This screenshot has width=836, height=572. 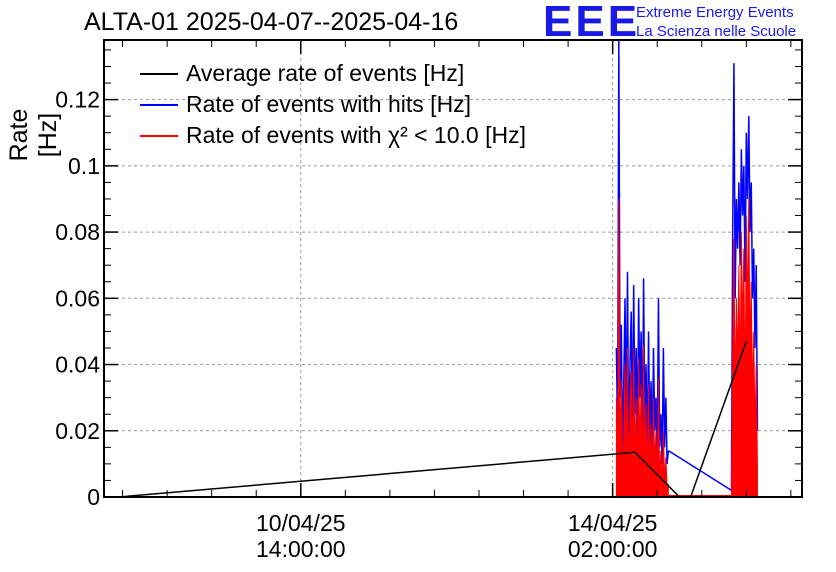 What do you see at coordinates (33, 135) in the screenshot?
I see `y-axis-label: Rate [Hz]` at bounding box center [33, 135].